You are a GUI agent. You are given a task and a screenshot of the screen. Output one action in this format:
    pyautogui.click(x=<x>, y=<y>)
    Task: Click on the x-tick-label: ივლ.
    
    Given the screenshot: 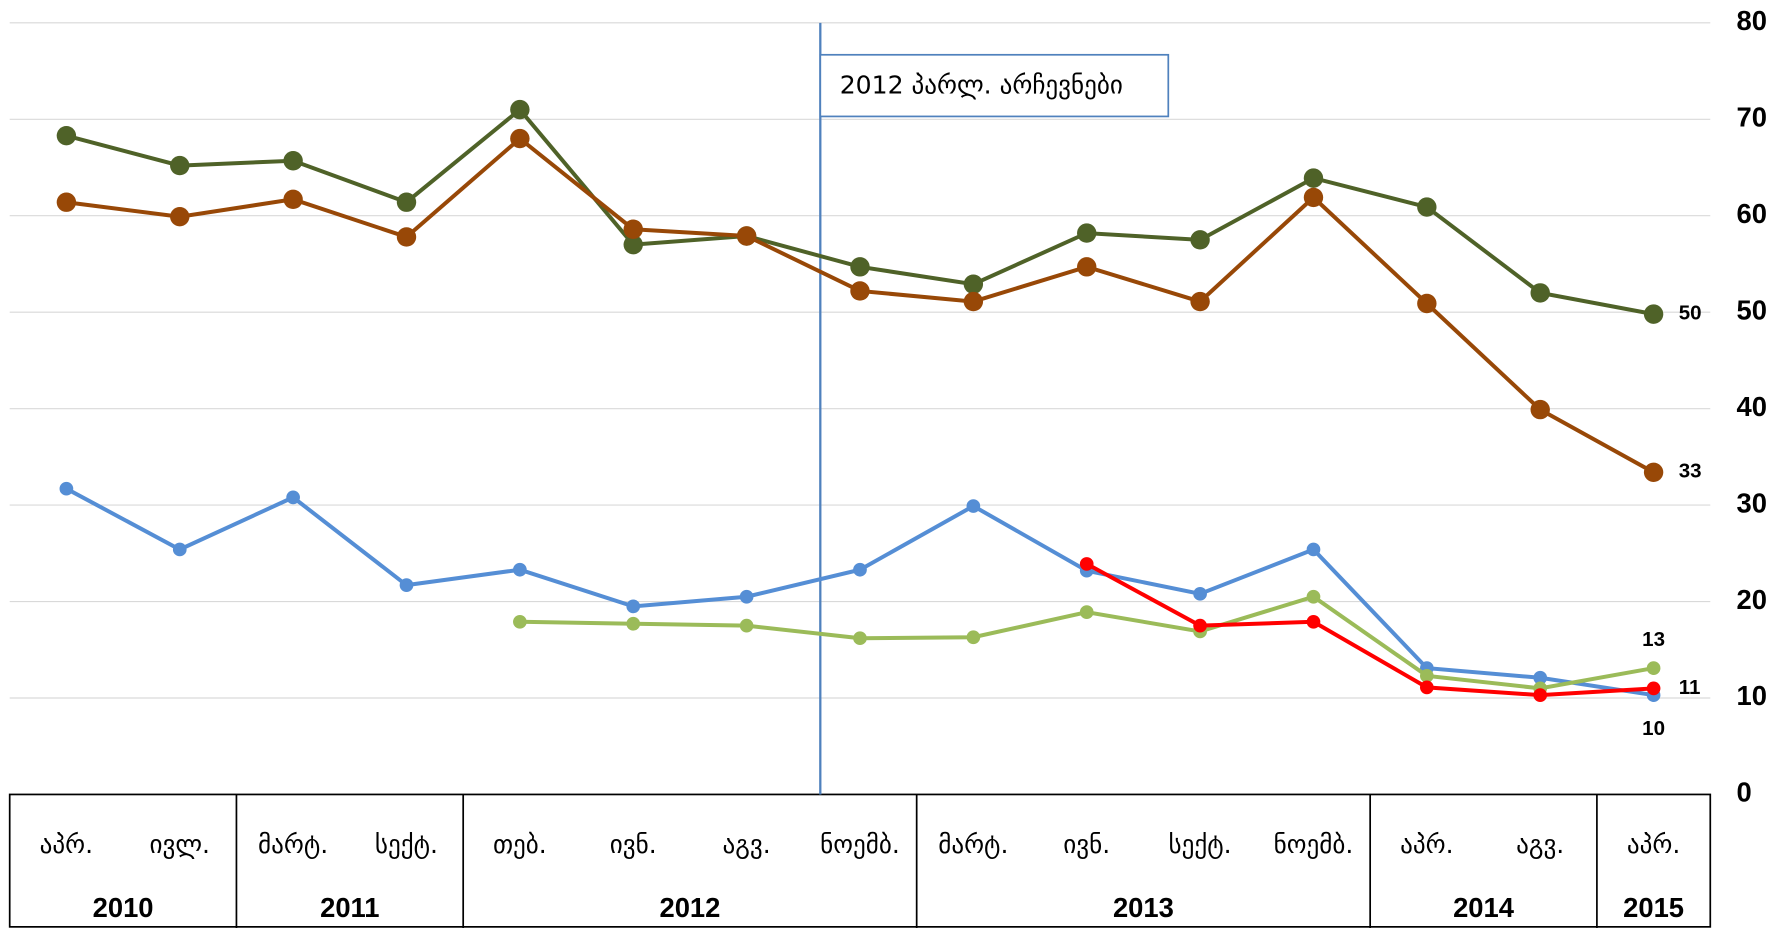 What is the action you would take?
    pyautogui.click(x=179, y=844)
    